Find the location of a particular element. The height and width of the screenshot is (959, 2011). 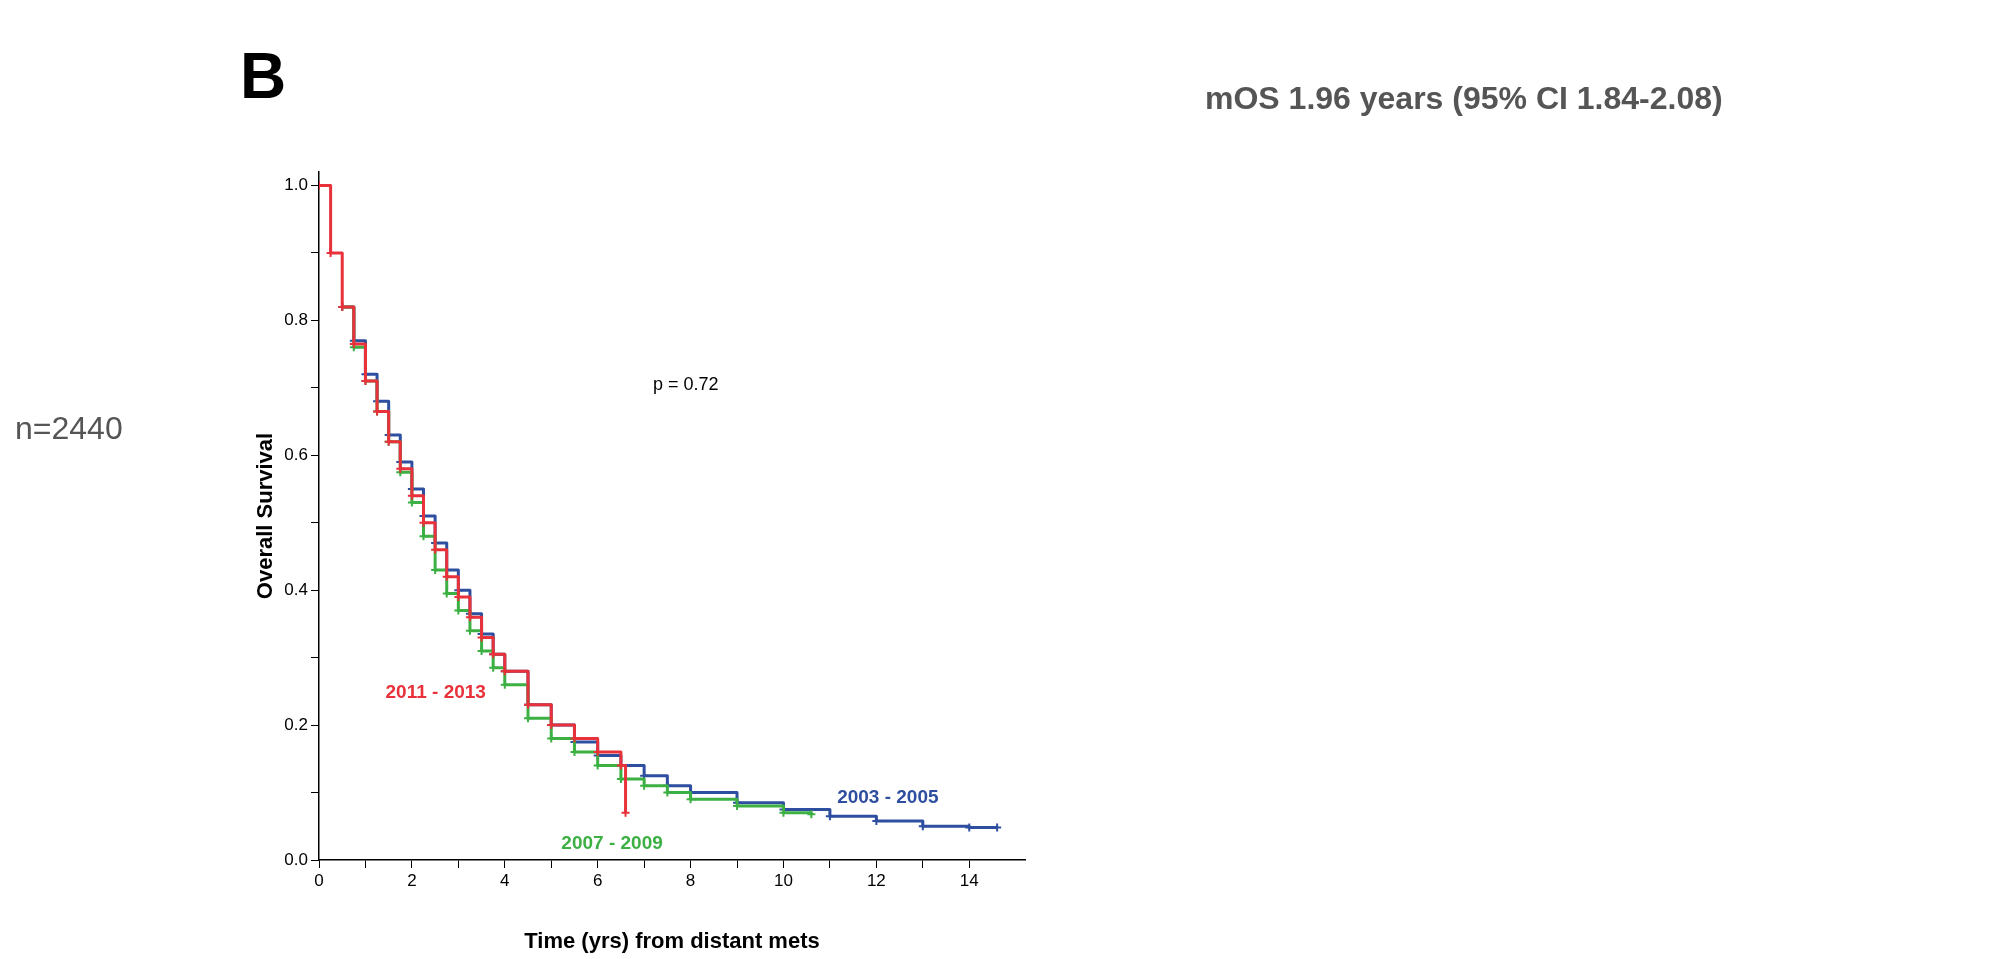

series-label: 2011 - 2013 is located at coordinates (435, 692).